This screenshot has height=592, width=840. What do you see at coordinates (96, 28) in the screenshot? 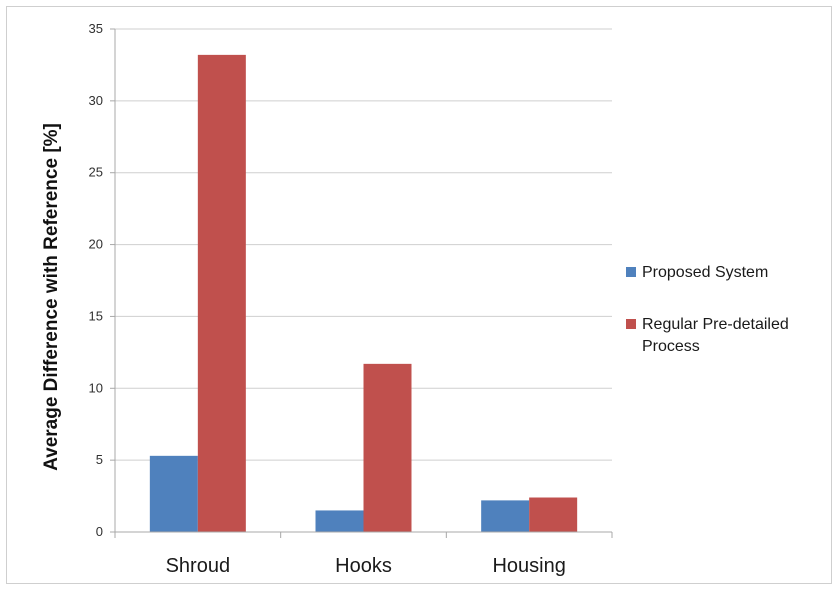
I see `y-tick-label: 35` at bounding box center [96, 28].